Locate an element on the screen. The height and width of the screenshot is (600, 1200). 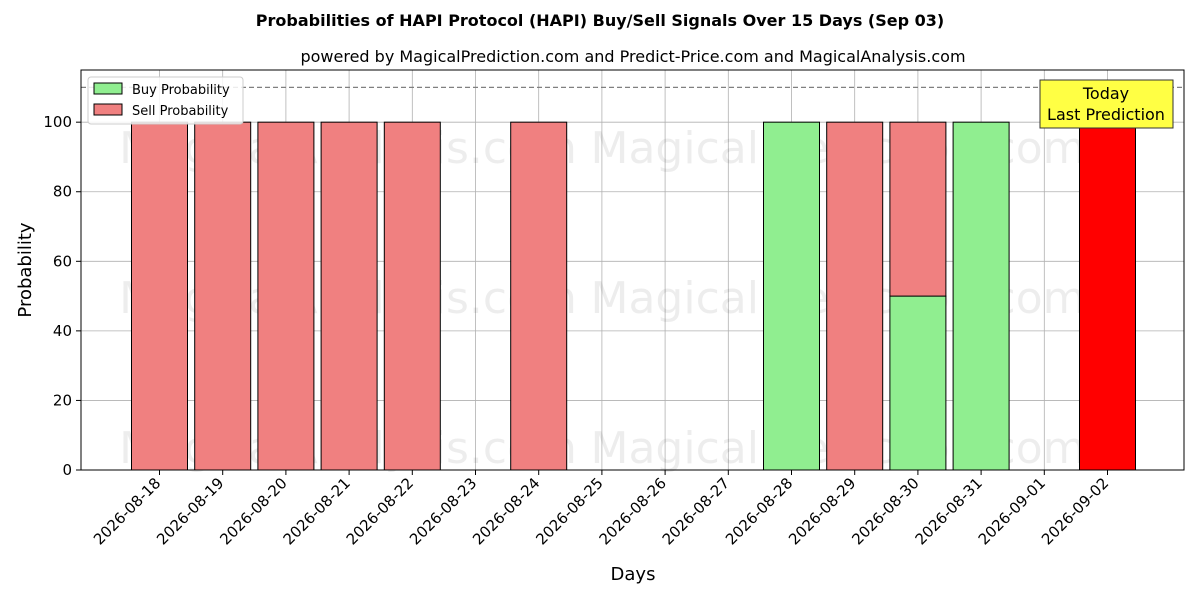
y-tick-label: 40 is located at coordinates (62, 331).